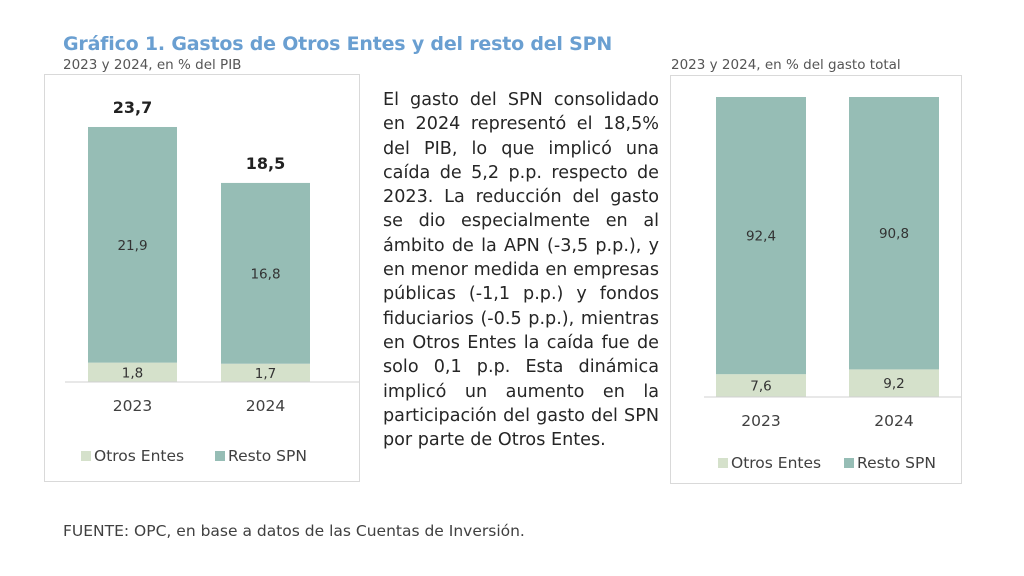 The width and height of the screenshot is (1024, 576). I want to click on data-label: 7,6, so click(760, 387).